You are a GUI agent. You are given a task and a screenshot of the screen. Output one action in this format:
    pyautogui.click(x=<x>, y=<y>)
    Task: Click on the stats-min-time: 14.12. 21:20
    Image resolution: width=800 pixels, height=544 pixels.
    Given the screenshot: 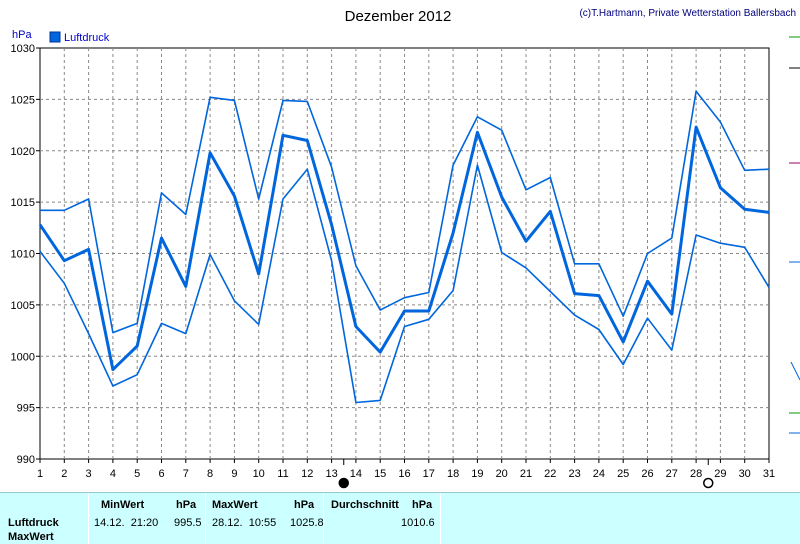 What is the action you would take?
    pyautogui.click(x=126, y=523)
    